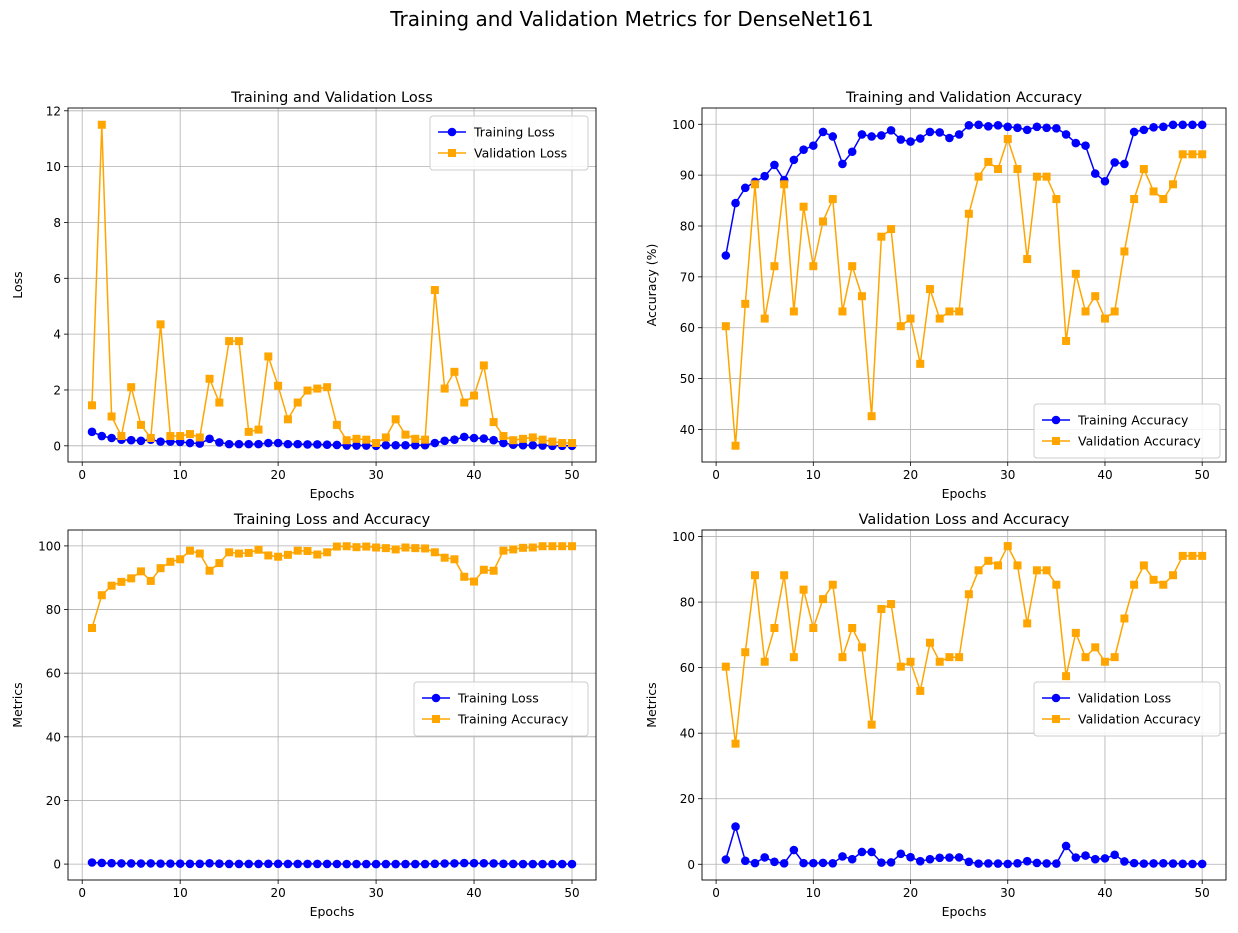  I want to click on series-validation-accuracy, so click(964, 645).